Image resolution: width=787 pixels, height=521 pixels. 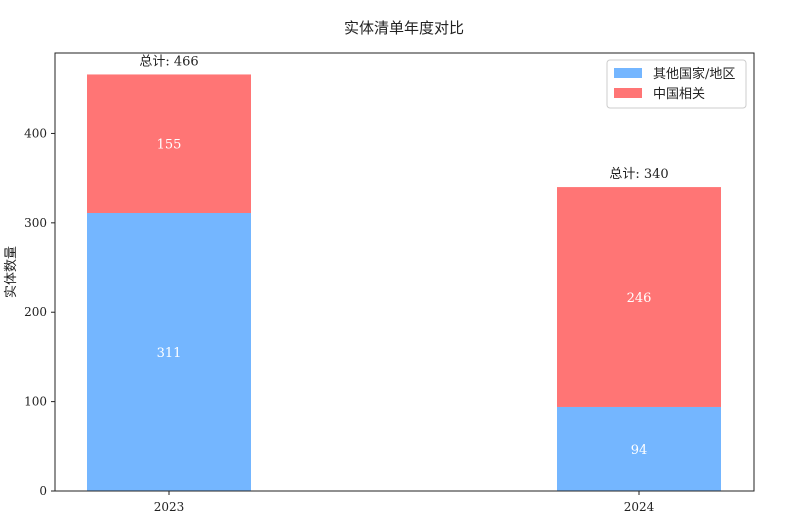 I want to click on bar-value-label: 311, so click(x=169, y=353).